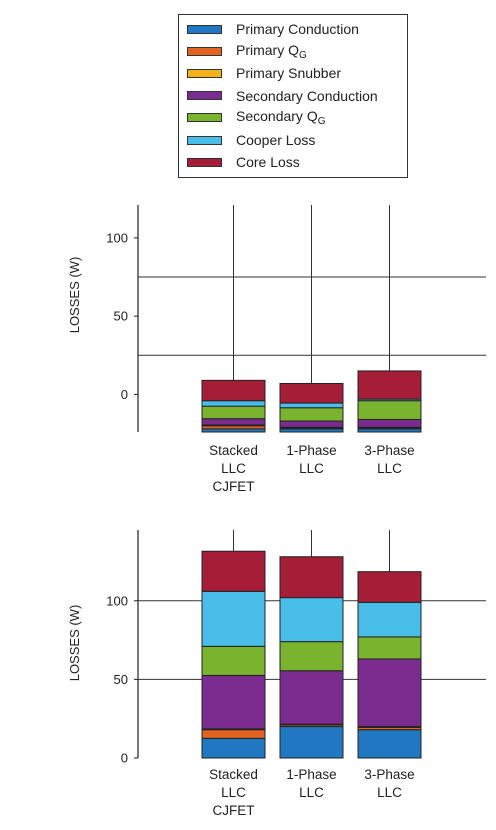 The height and width of the screenshot is (830, 496). I want to click on legend-label: Cooper Loss, so click(276, 140).